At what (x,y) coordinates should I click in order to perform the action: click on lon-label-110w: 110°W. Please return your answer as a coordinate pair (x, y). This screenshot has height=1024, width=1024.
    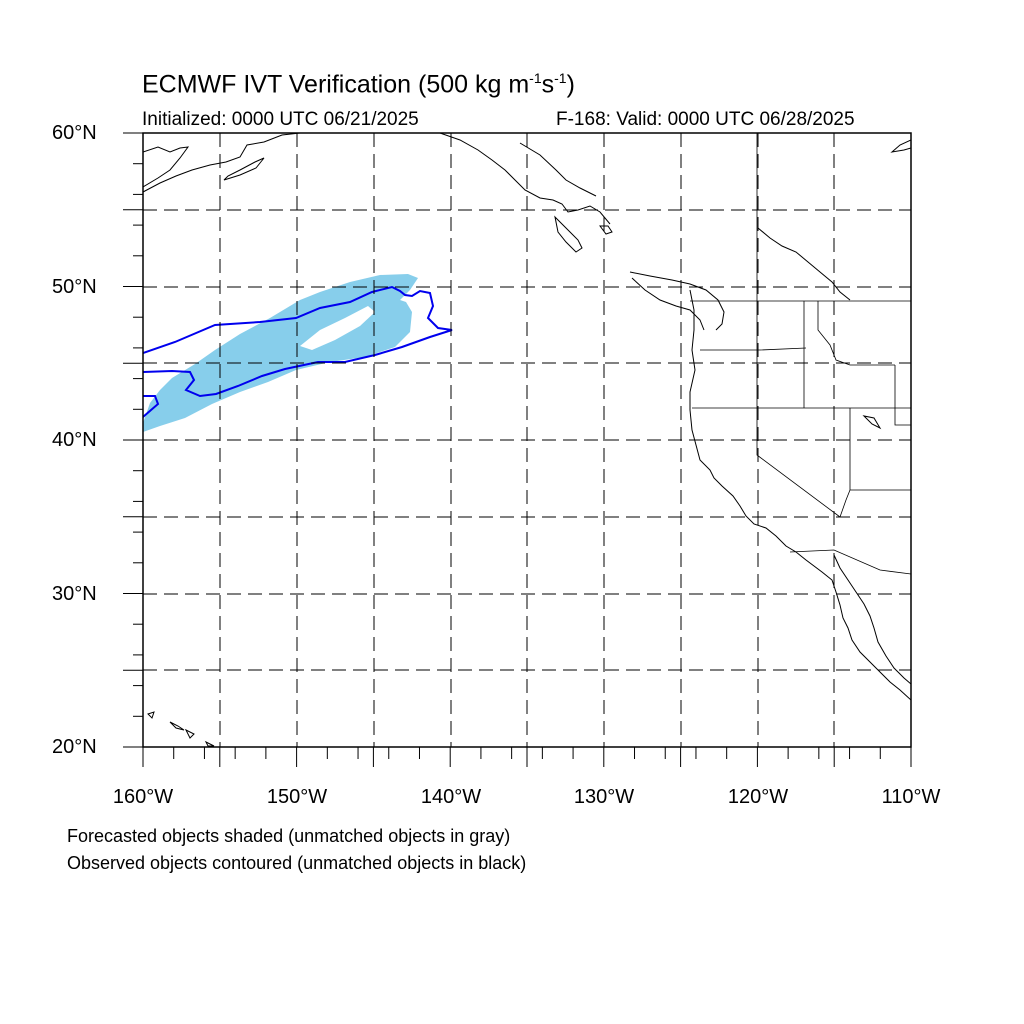
    Looking at the image, I should click on (911, 797).